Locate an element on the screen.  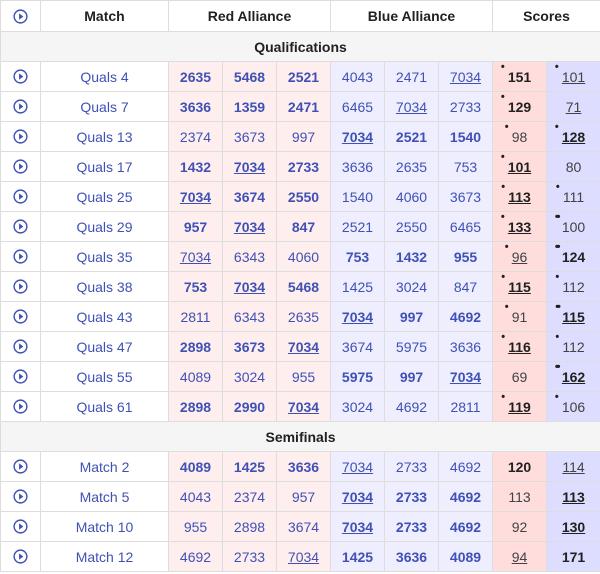
match-link: Quals 25 is located at coordinates (104, 196).